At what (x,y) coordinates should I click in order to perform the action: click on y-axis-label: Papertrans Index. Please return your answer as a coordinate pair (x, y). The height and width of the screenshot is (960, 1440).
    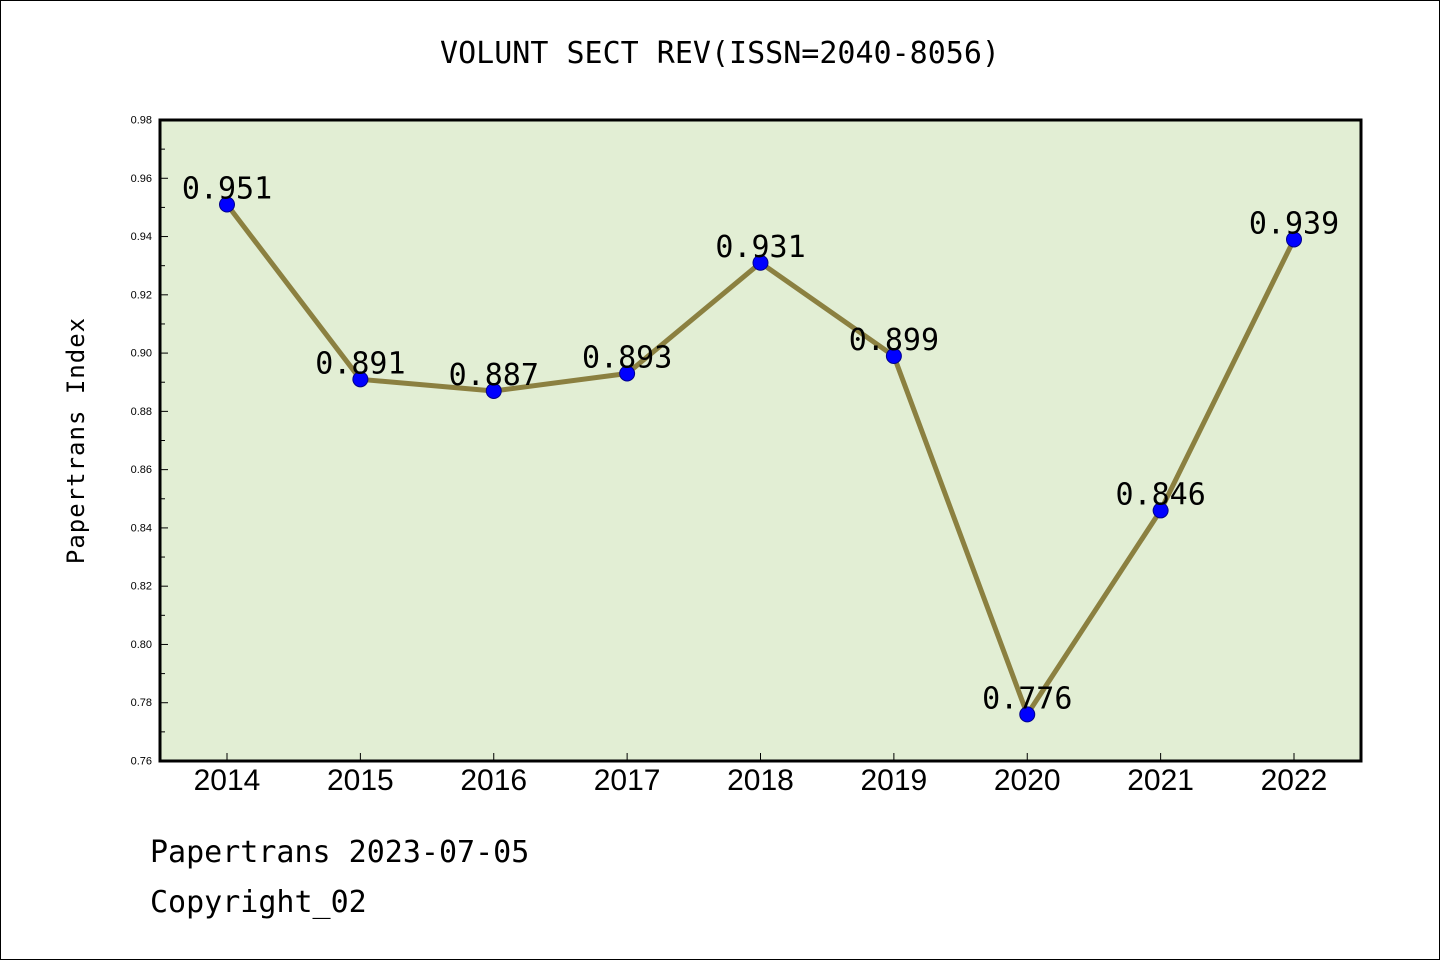
    Looking at the image, I should click on (76, 440).